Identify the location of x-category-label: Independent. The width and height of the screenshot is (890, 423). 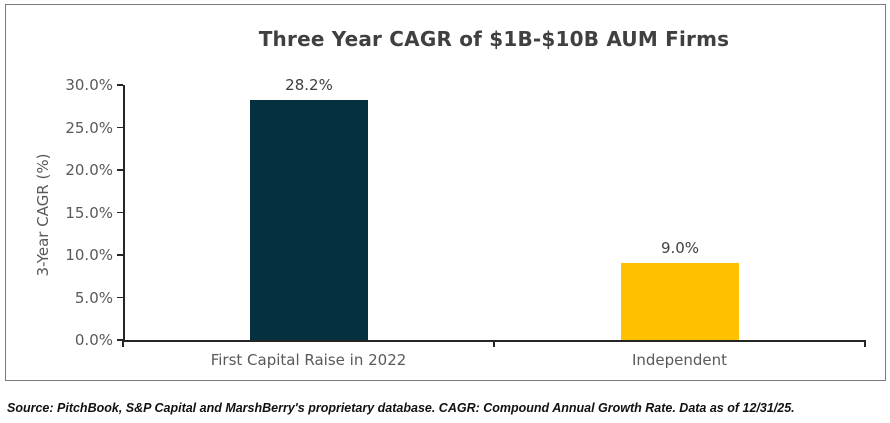
(679, 360).